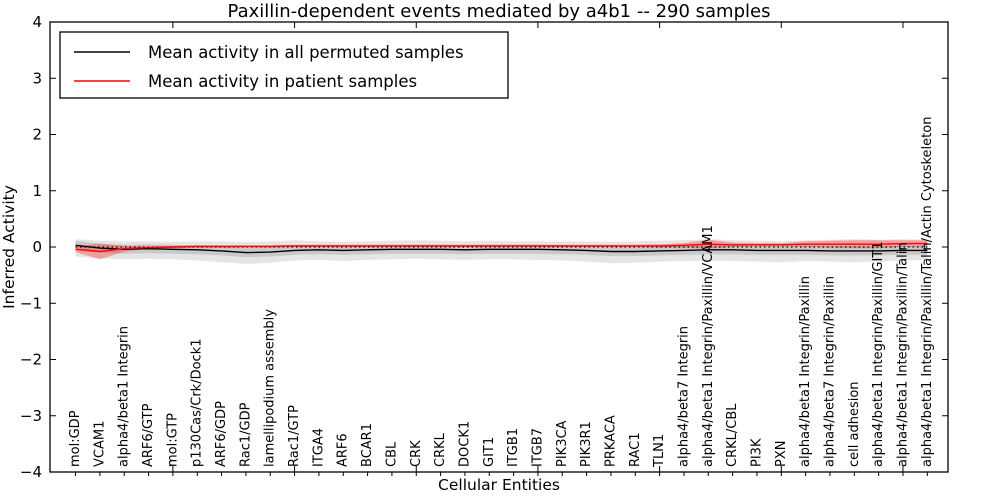 Image resolution: width=1000 pixels, height=500 pixels. Describe the element at coordinates (37, 22) in the screenshot. I see `y-tick-label: 4` at that location.